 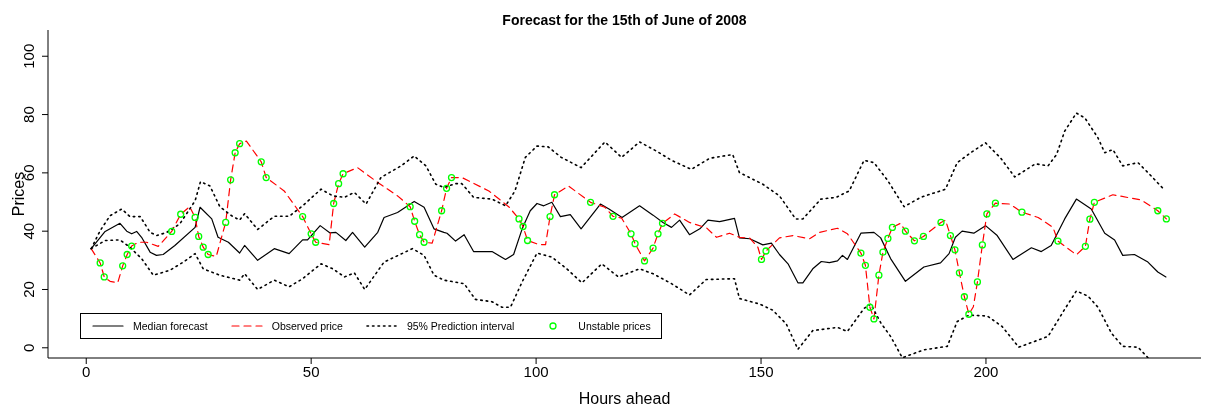 I want to click on legend-label: Observed price, so click(x=307, y=326).